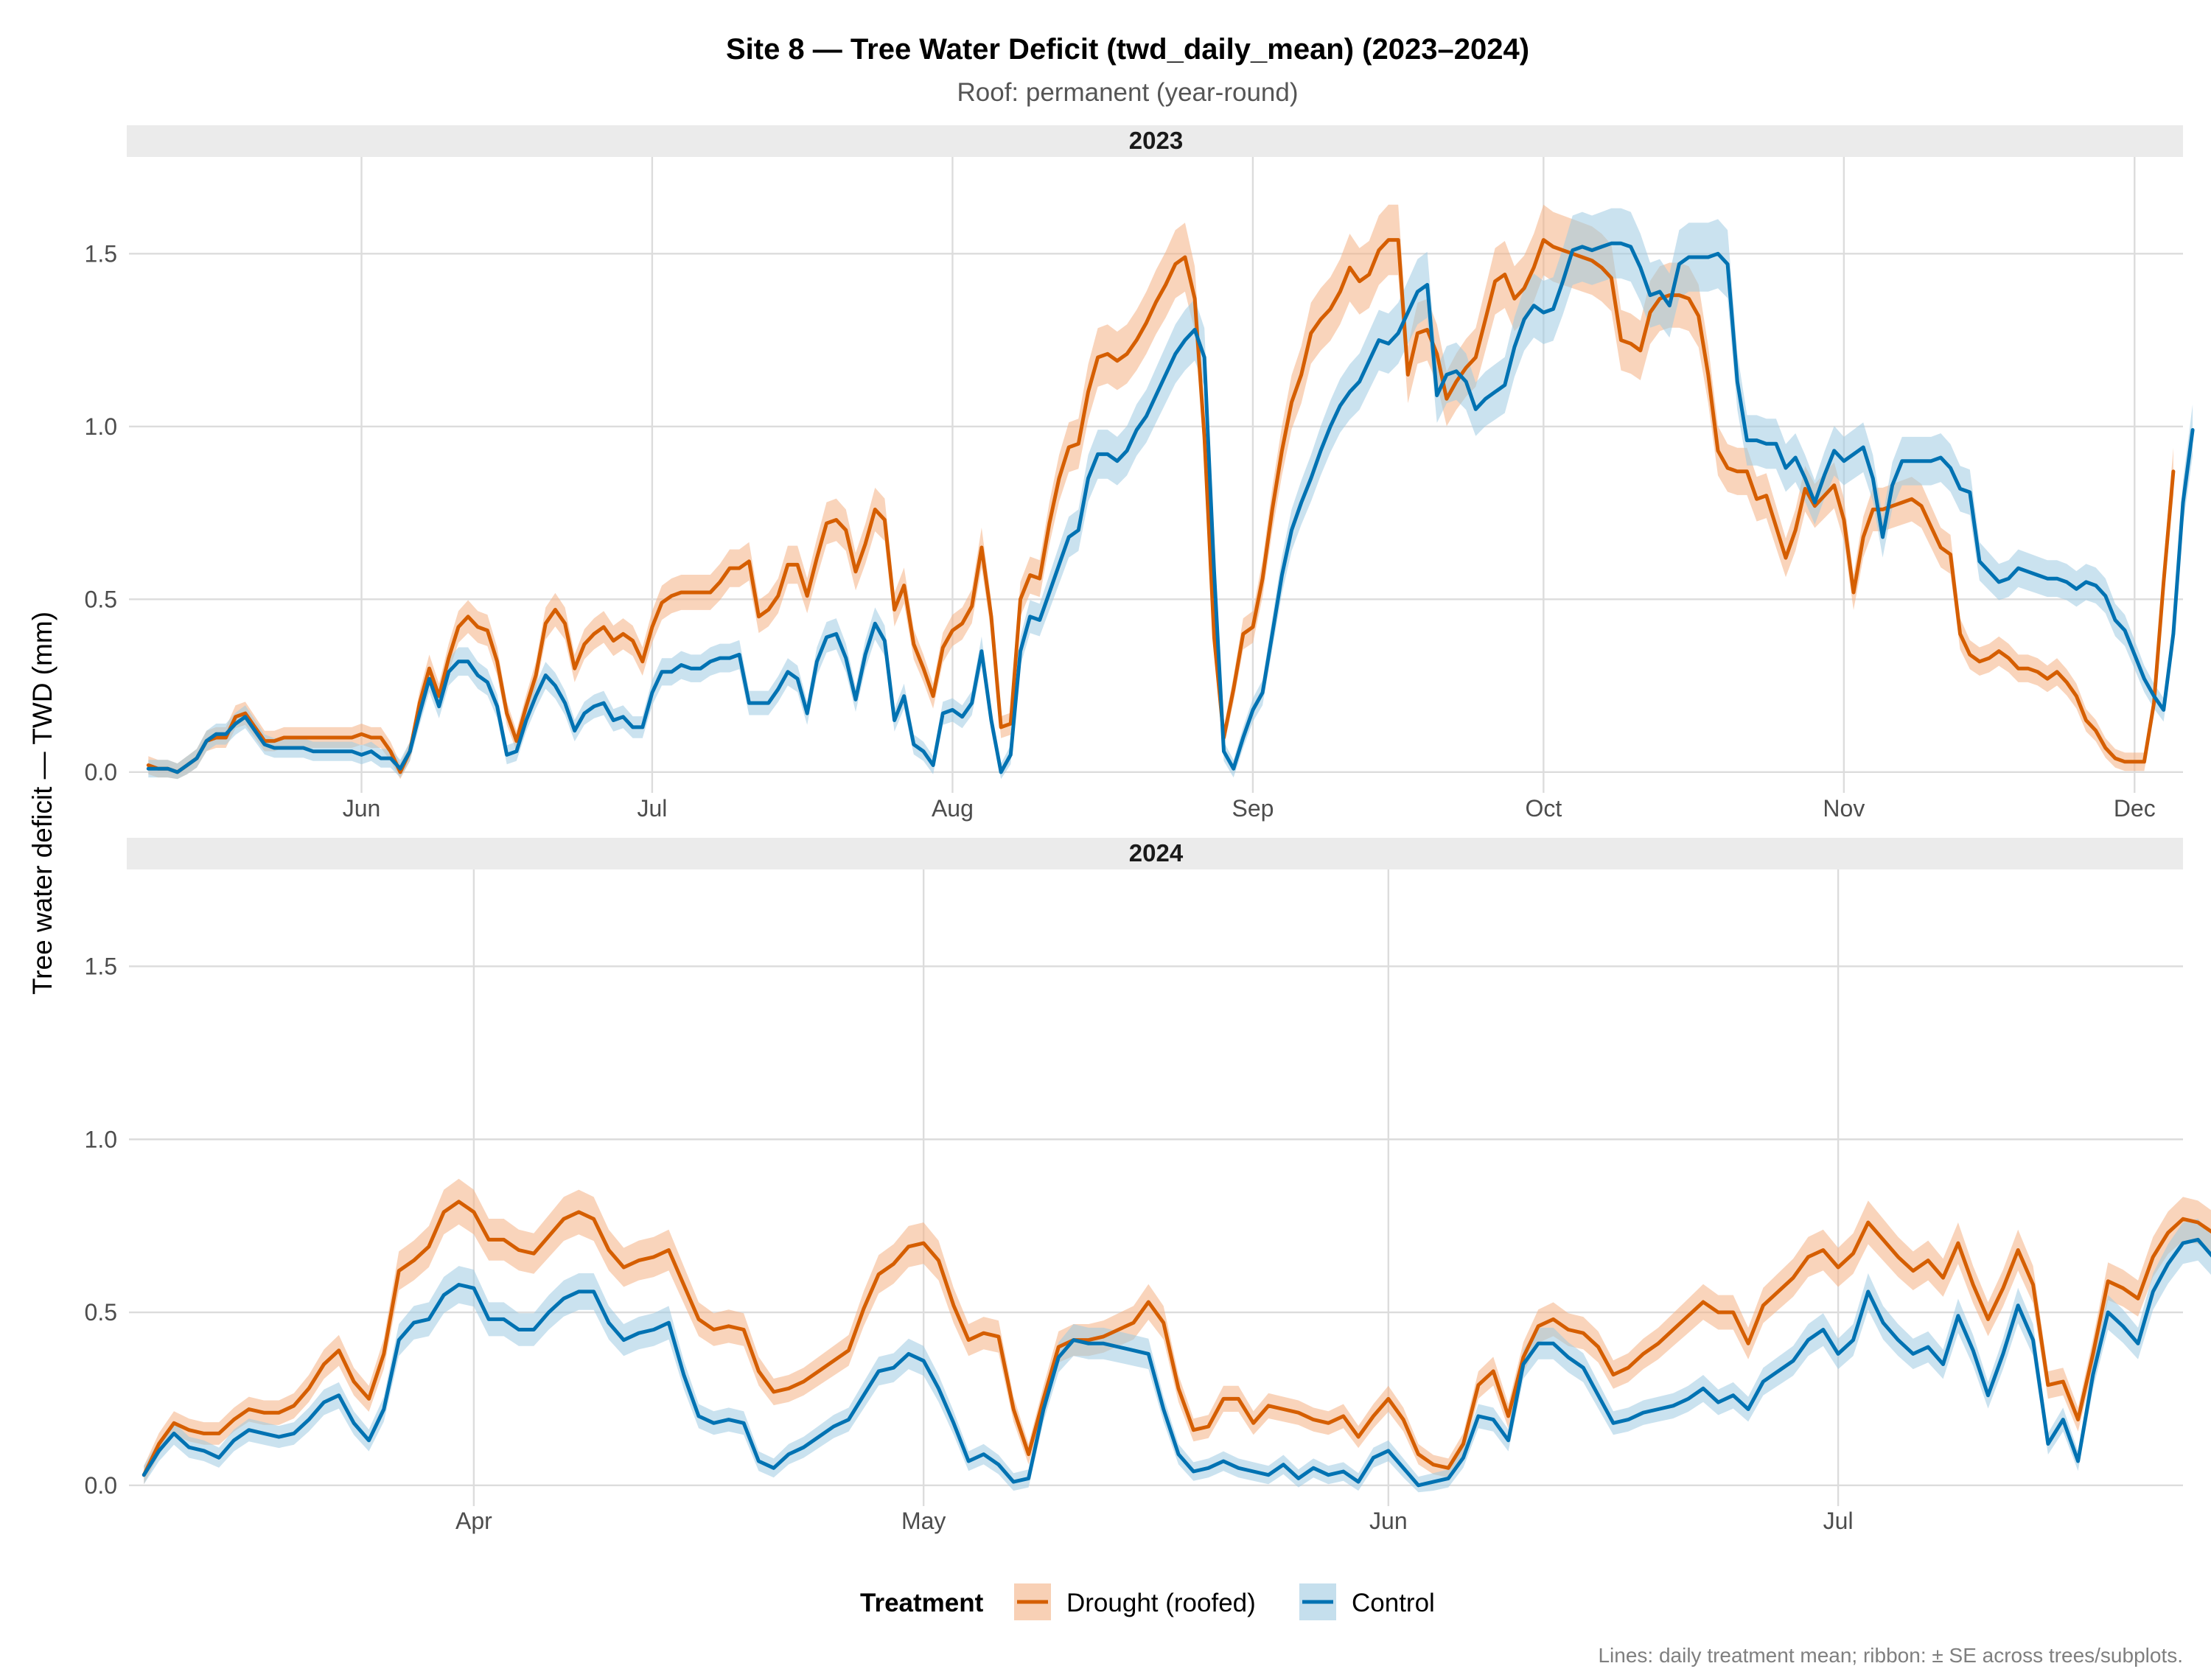 This screenshot has height=1680, width=2211. Describe the element at coordinates (1393, 1603) in the screenshot. I see `legend-label-control: Control` at that location.